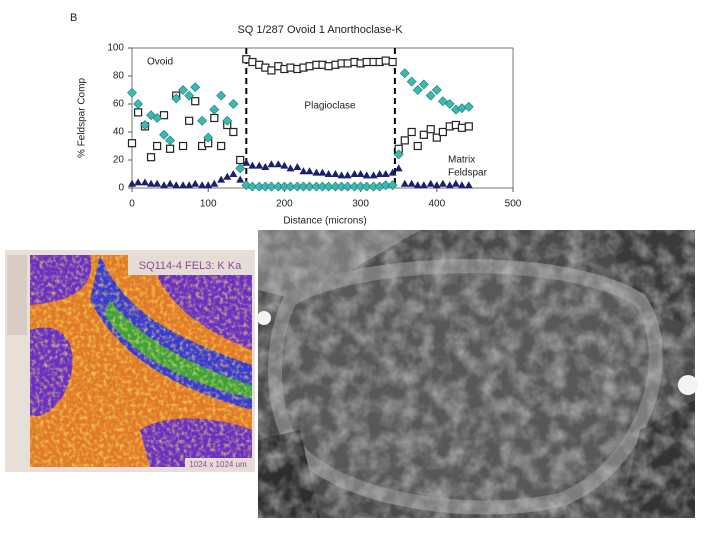 Image resolution: width=720 pixels, height=540 pixels. Describe the element at coordinates (119, 132) in the screenshot. I see `y-tick-label: 40` at that location.